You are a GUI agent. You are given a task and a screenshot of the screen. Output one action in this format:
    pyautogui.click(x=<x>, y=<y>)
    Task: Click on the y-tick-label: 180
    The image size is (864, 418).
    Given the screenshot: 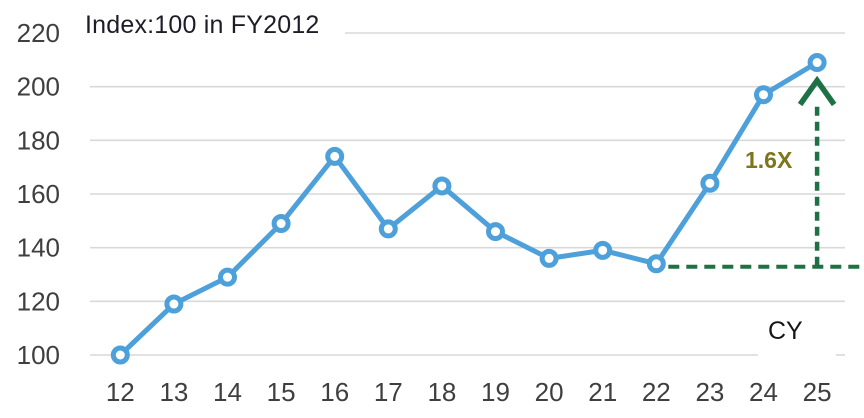 What is the action you would take?
    pyautogui.click(x=38, y=140)
    